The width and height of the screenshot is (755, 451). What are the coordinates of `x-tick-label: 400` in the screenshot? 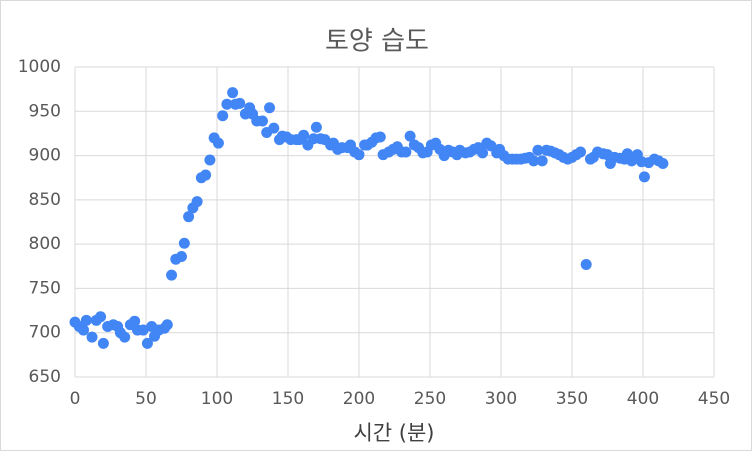 It's located at (643, 399).